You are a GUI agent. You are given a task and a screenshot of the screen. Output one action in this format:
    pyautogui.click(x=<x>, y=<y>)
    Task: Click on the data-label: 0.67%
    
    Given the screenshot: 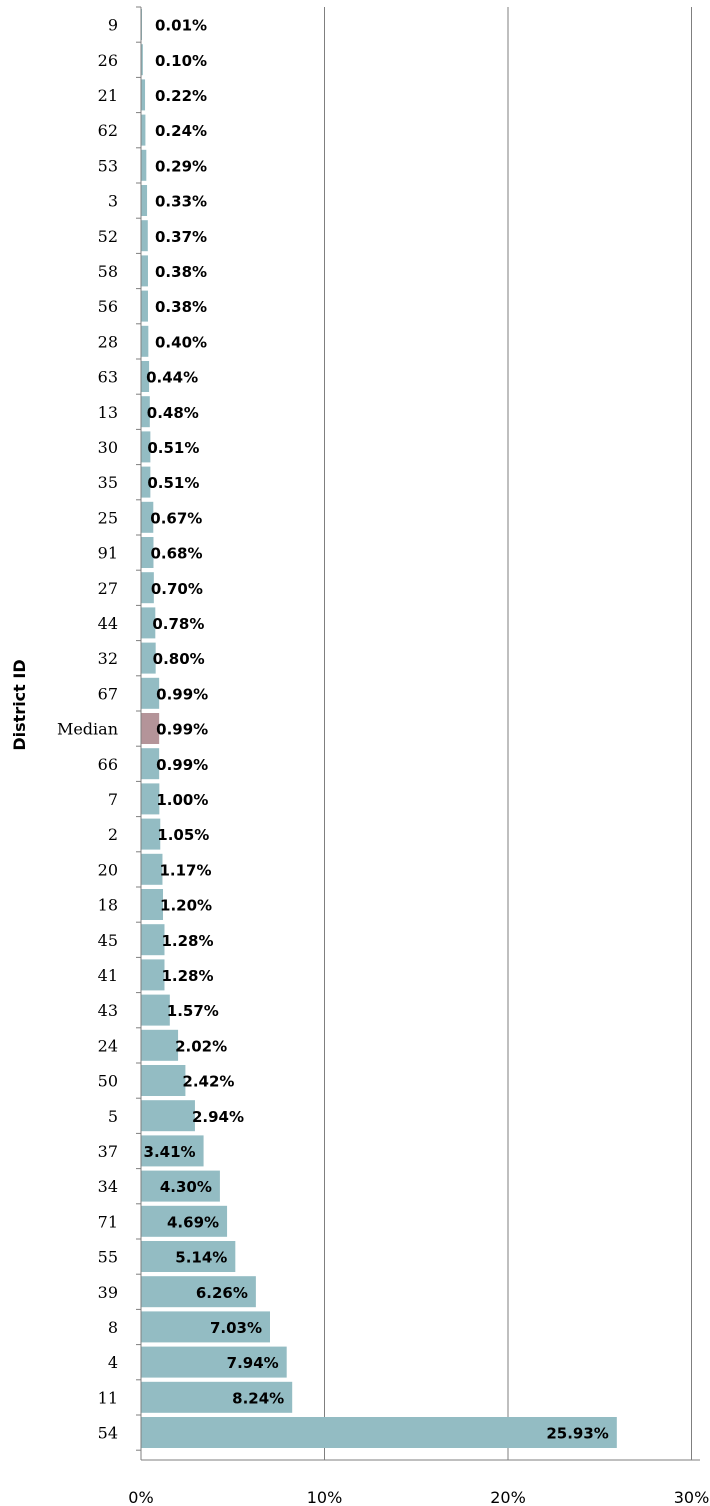 What is the action you would take?
    pyautogui.click(x=176, y=518)
    